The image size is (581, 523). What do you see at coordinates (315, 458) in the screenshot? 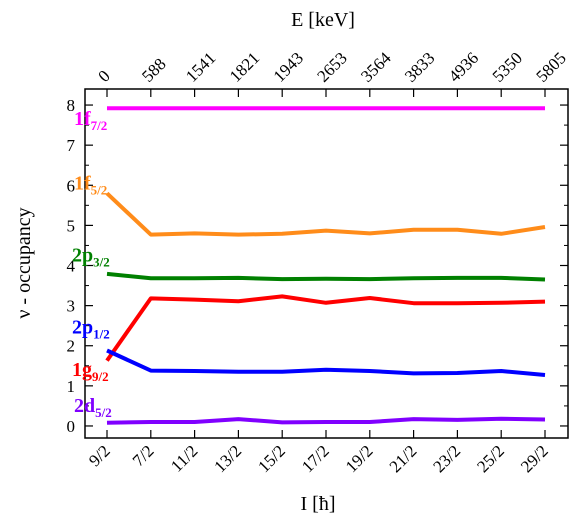
I see `x-tick-label: 17/2` at bounding box center [315, 458].